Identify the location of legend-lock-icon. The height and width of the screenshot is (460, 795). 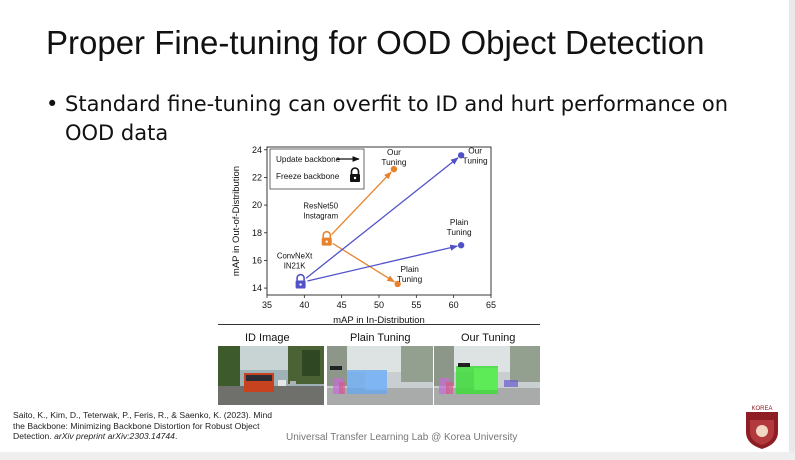
(355, 174).